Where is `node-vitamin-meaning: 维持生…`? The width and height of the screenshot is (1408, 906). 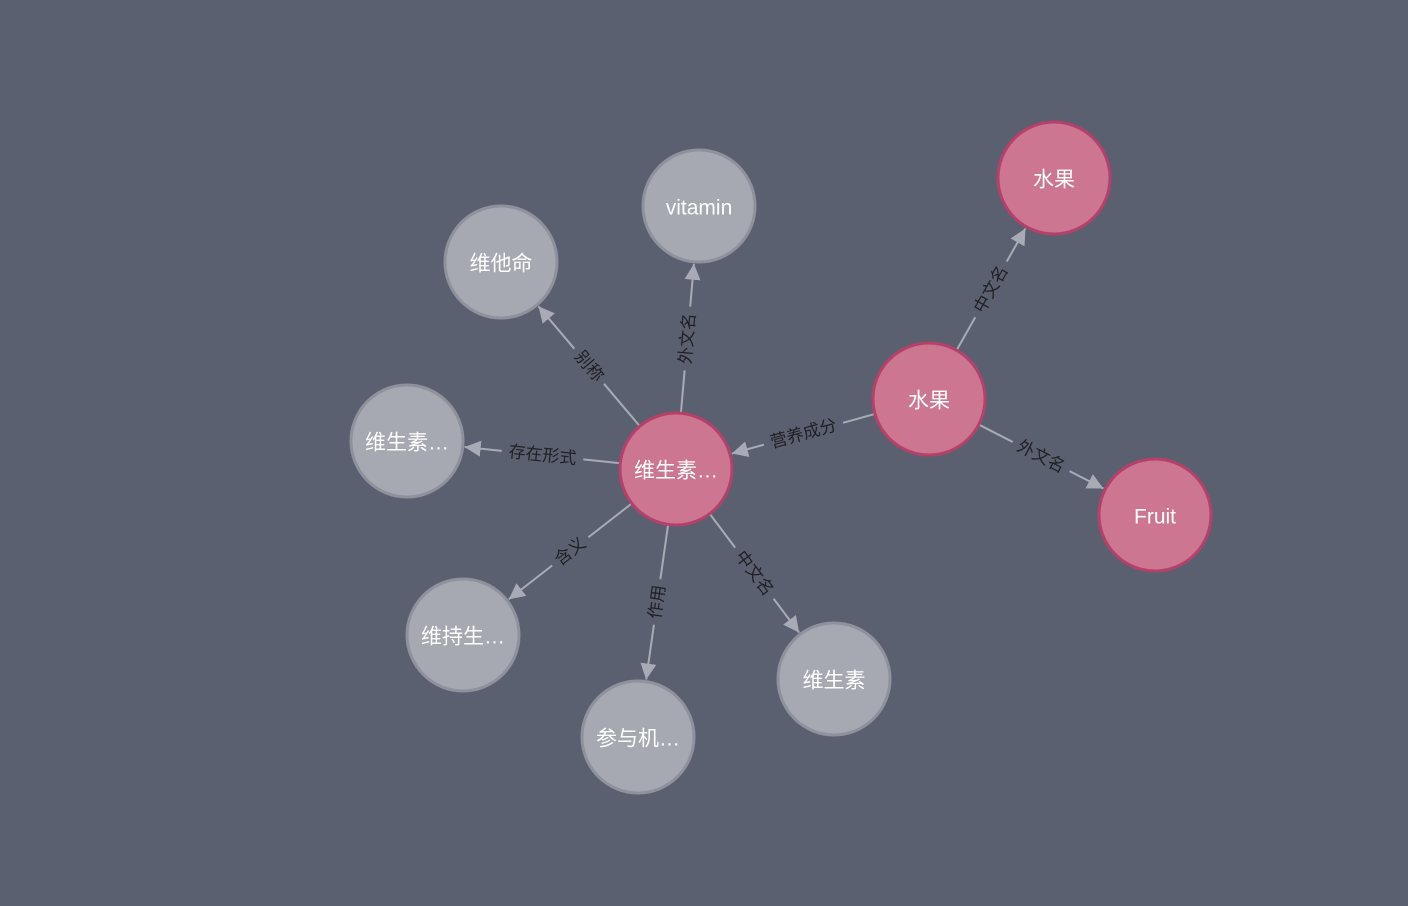 node-vitamin-meaning: 维持生… is located at coordinates (463, 635).